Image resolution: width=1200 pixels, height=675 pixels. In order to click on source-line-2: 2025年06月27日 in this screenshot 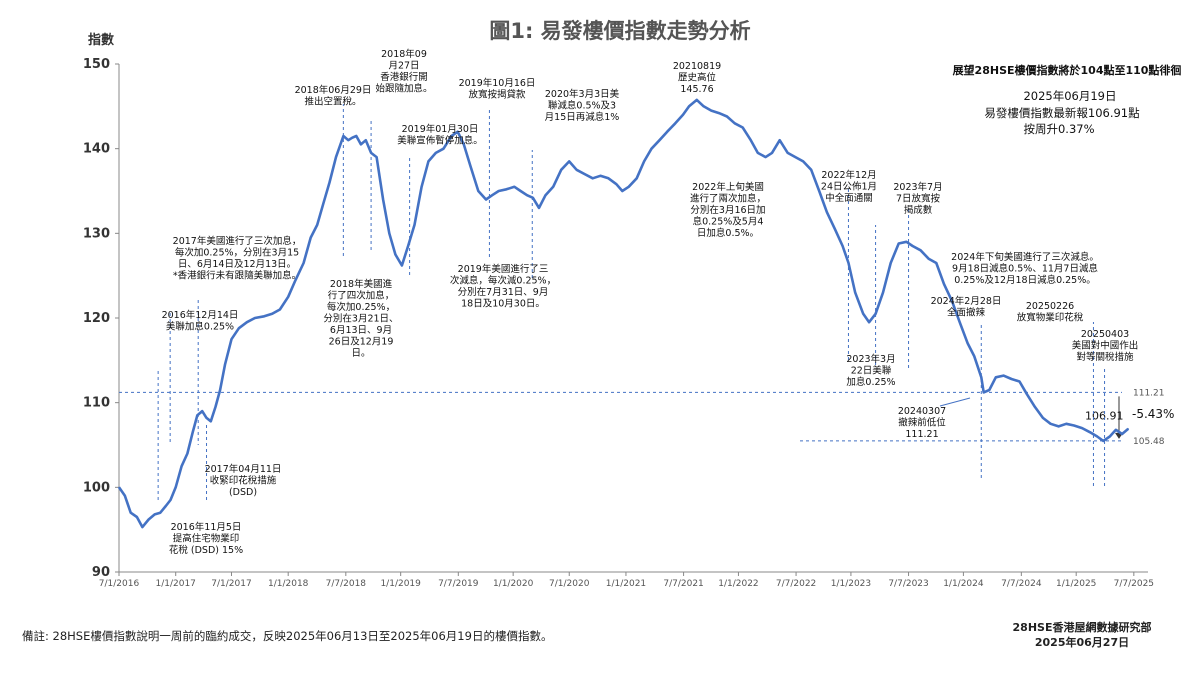, I will do `click(1082, 642)`.